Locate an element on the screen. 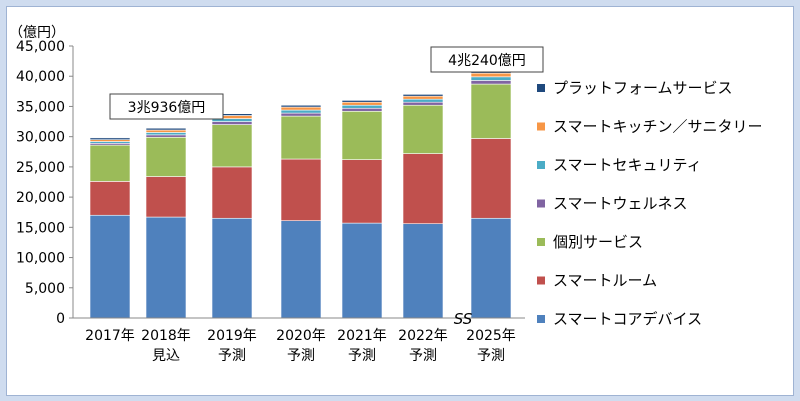 Image resolution: width=800 pixels, height=401 pixels. total-label: 4兆240億円 is located at coordinates (487, 61).